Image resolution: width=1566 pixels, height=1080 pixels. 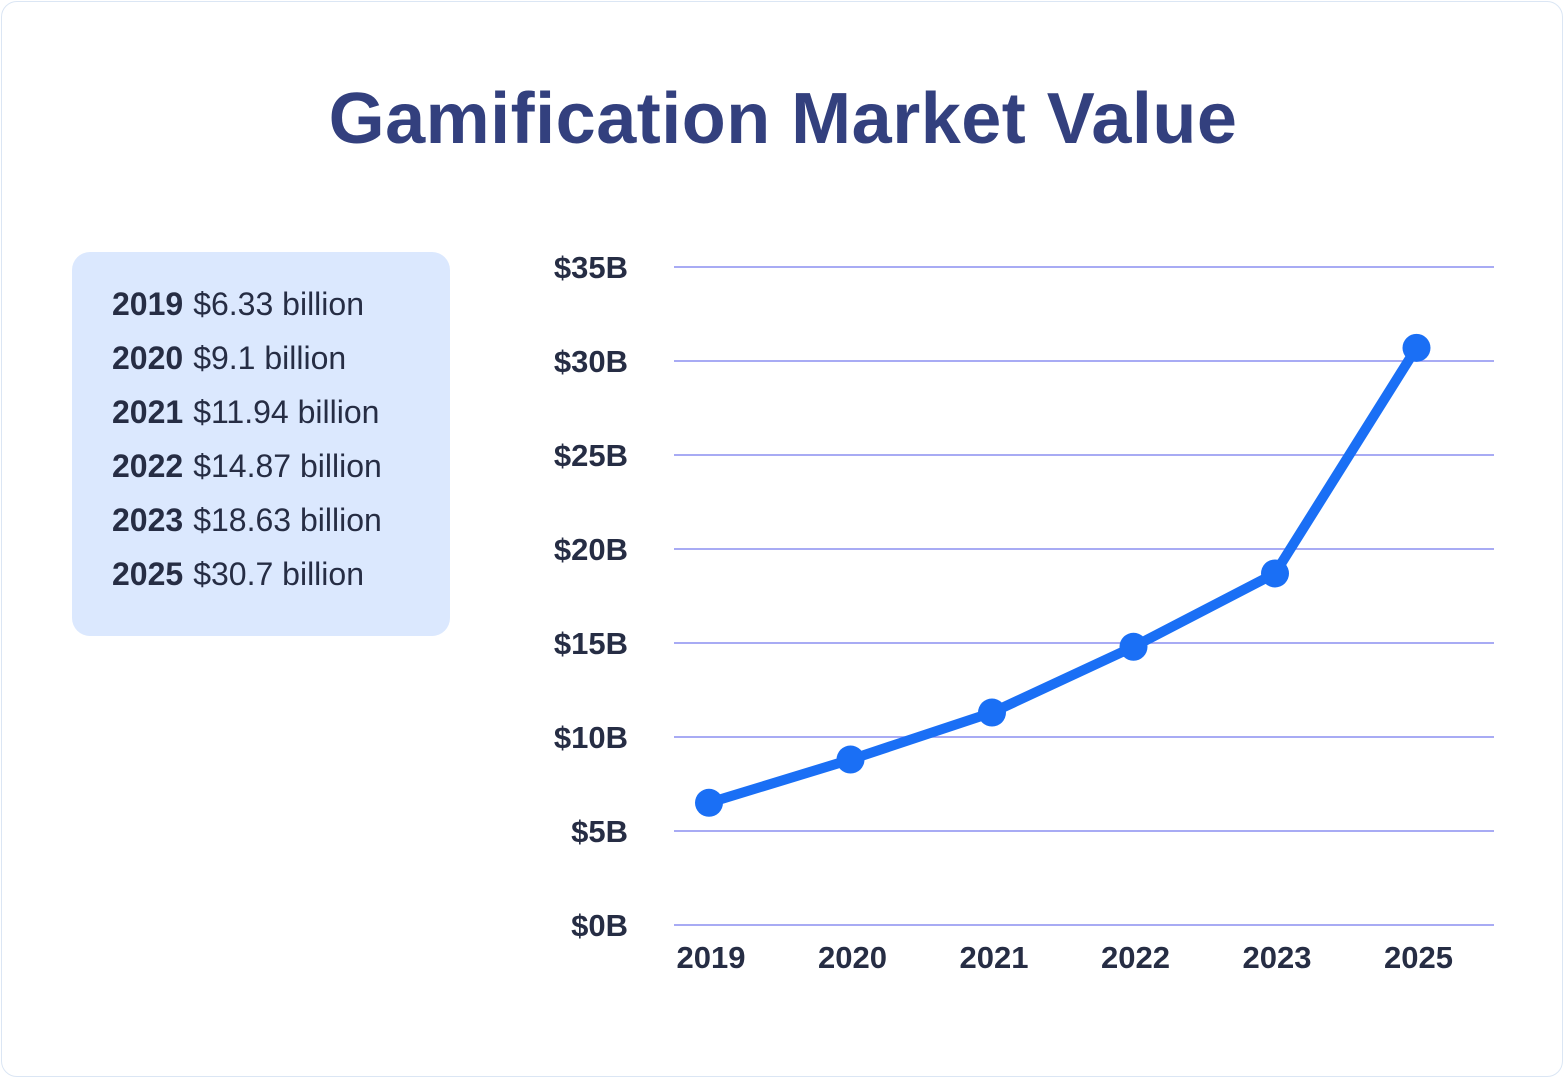 I want to click on legend-value: $11.94 billion, so click(x=286, y=412).